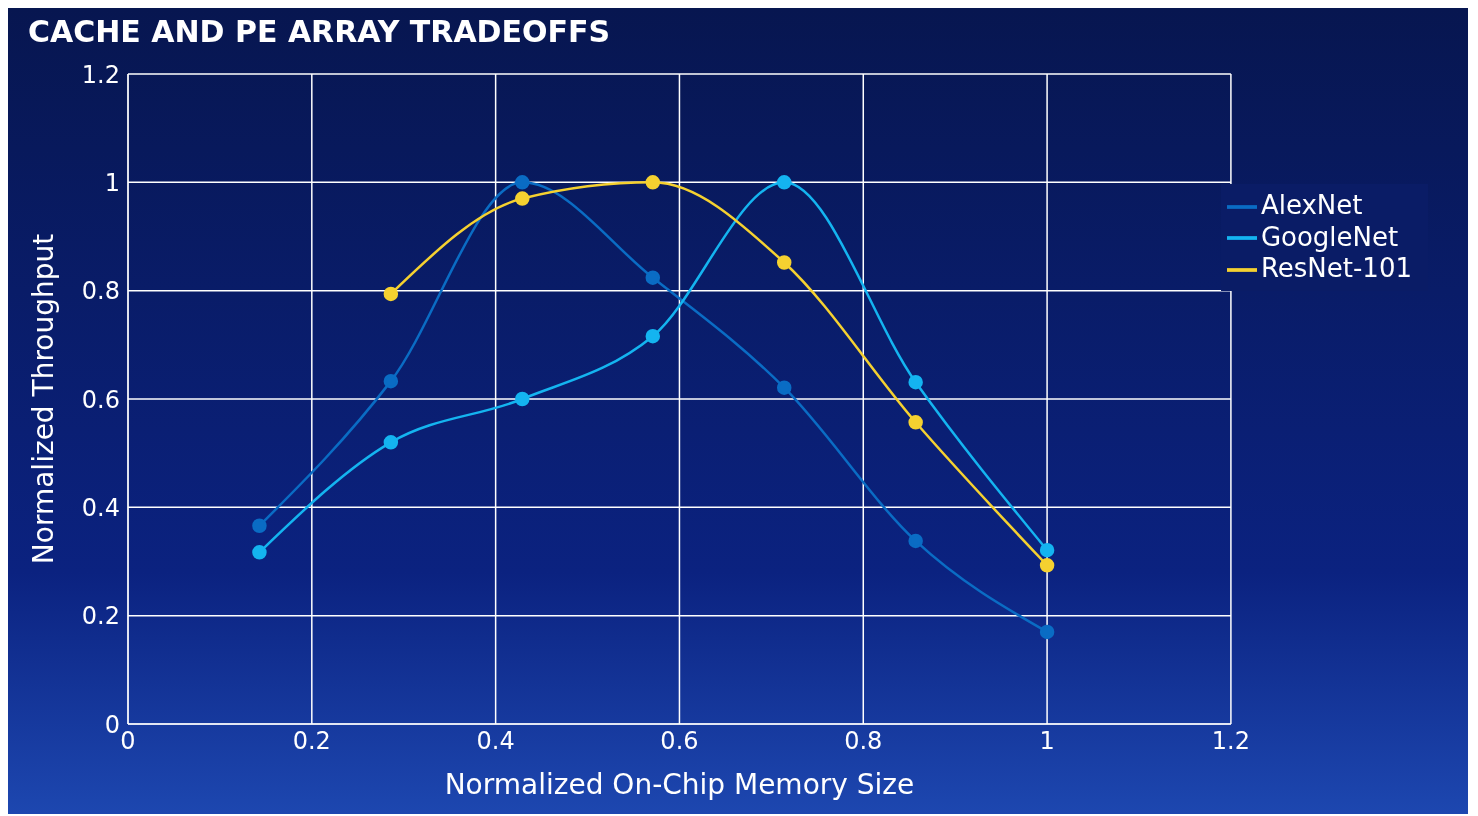 Image resolution: width=1478 pixels, height=816 pixels. What do you see at coordinates (679, 741) in the screenshot?
I see `x-tick-label: 0.6` at bounding box center [679, 741].